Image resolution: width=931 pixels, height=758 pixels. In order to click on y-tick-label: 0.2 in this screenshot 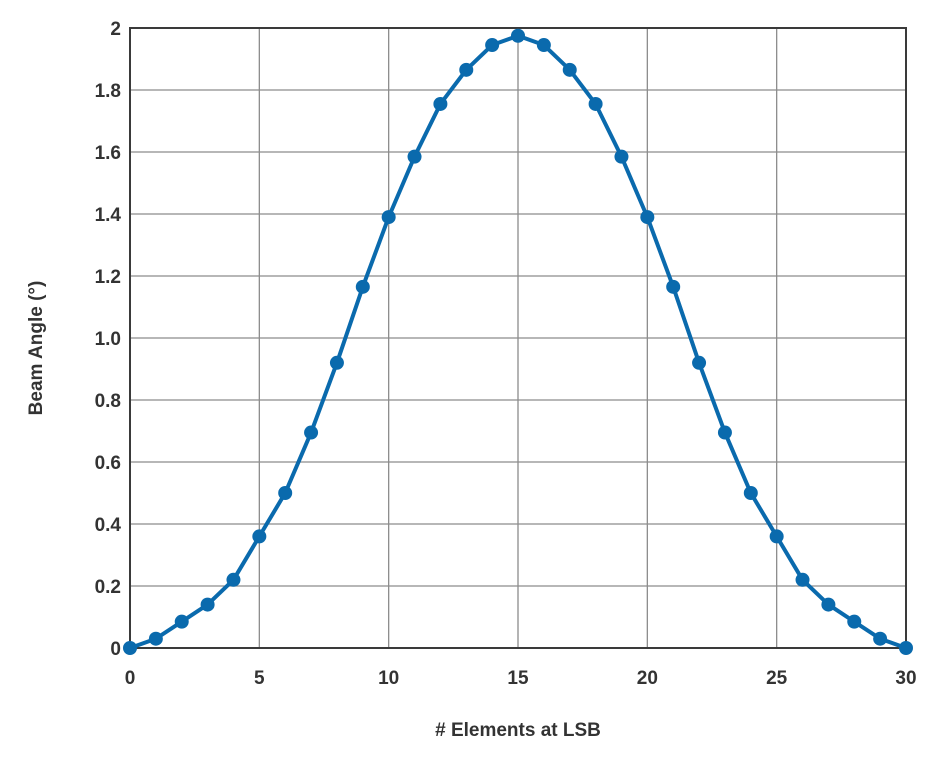, I will do `click(108, 587)`.